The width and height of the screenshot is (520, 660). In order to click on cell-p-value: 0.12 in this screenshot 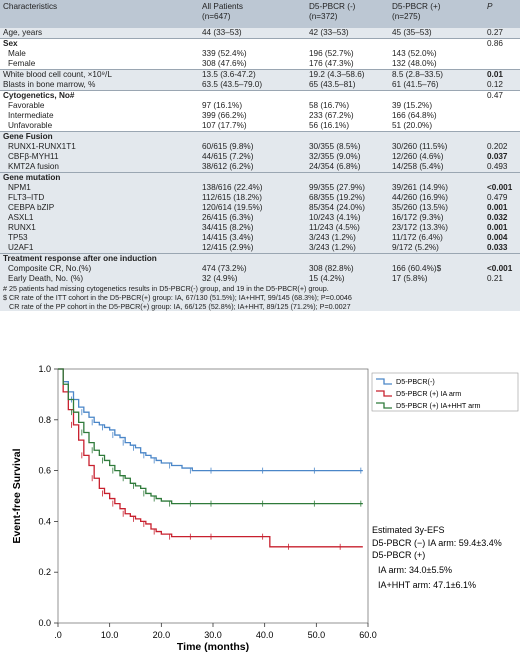, I will do `click(502, 85)`.